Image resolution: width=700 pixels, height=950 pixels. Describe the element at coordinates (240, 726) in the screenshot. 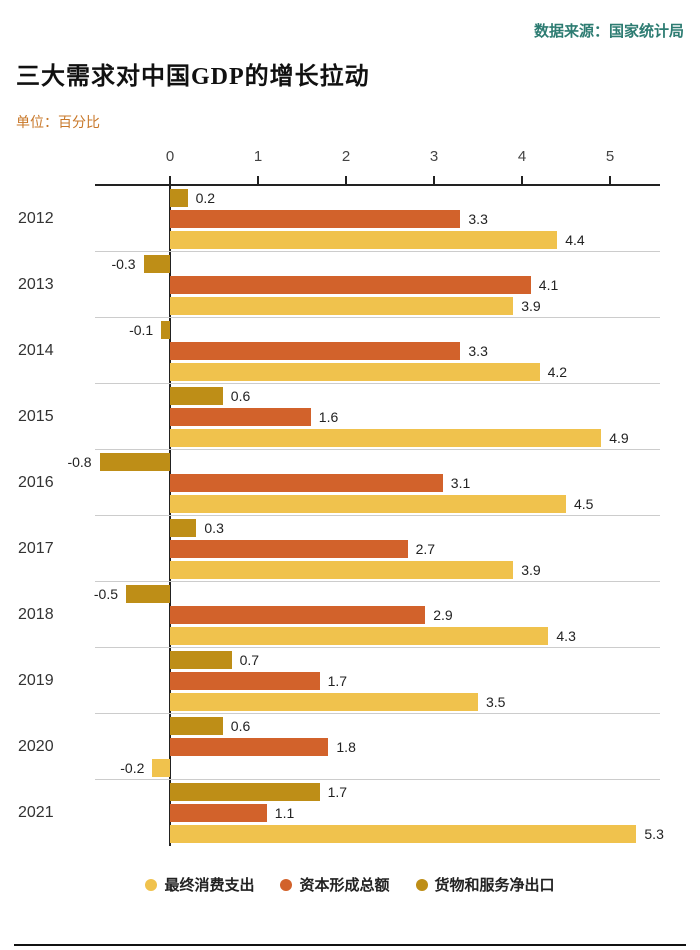

I see `value-label-net_exports-2020: 0.6` at that location.